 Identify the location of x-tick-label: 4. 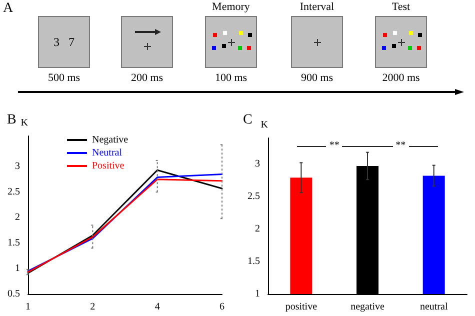
(157, 307).